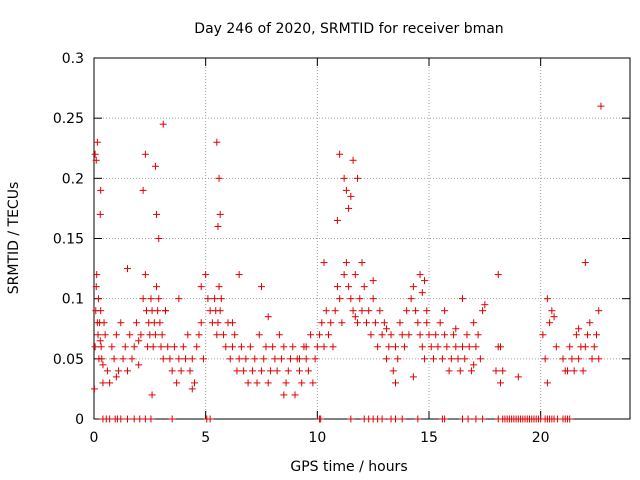 The height and width of the screenshot is (480, 640). Describe the element at coordinates (348, 467) in the screenshot. I see `x-axis-label: GPS time / hours` at that location.